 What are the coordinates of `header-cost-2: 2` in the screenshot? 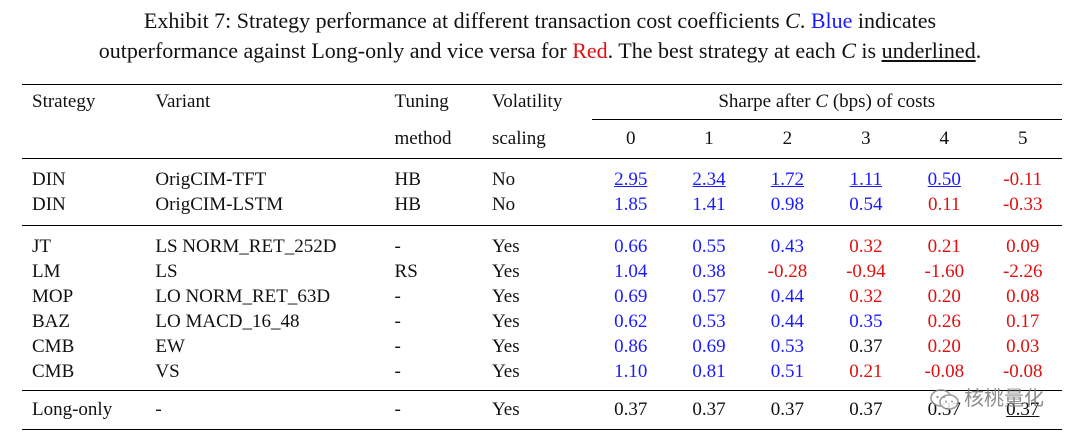 It's located at (787, 139).